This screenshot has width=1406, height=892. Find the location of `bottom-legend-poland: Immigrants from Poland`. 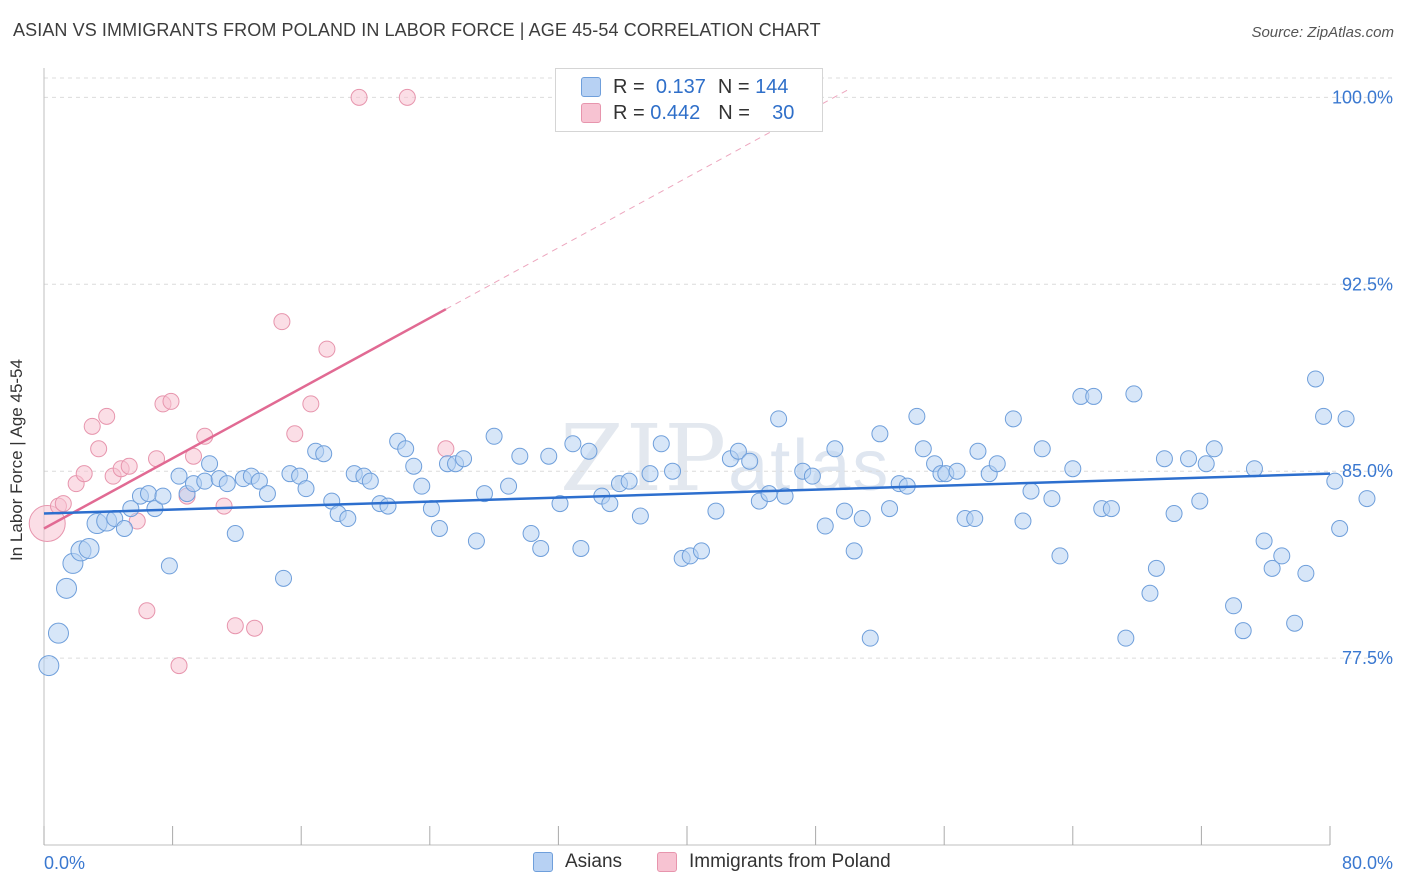

bottom-legend-poland: Immigrants from Poland is located at coordinates (774, 862).